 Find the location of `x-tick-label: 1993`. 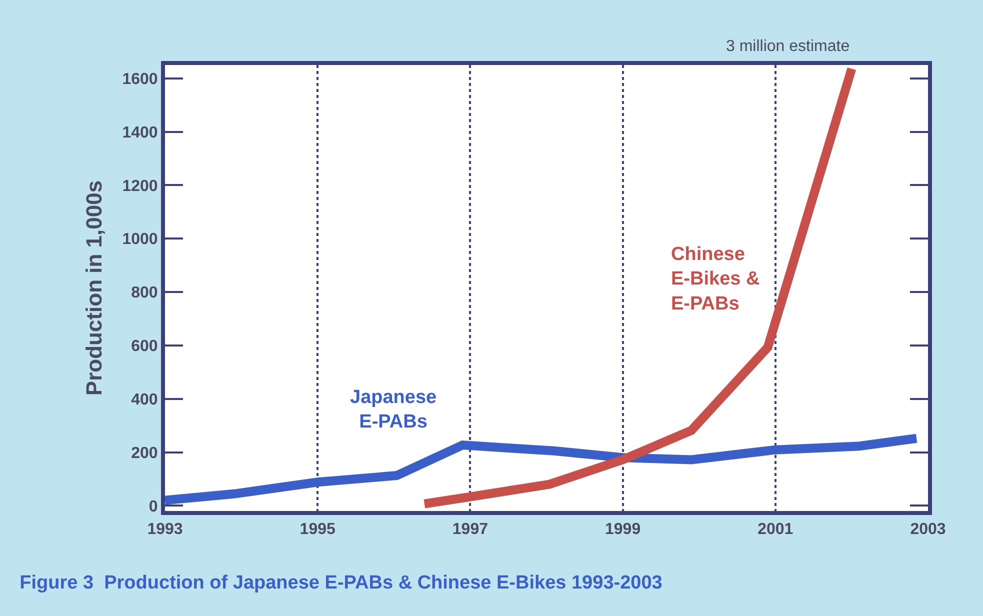

x-tick-label: 1993 is located at coordinates (165, 529).